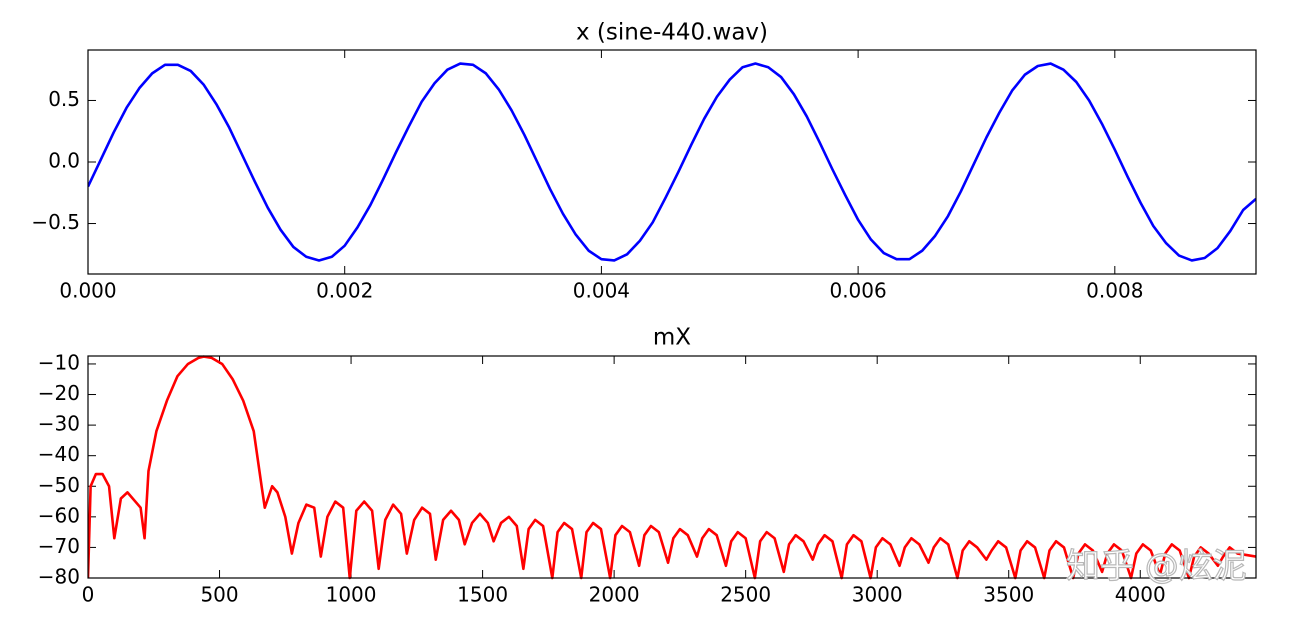 This screenshot has height=622, width=1310. What do you see at coordinates (64, 99) in the screenshot?
I see `y-tick-label: 0.5` at bounding box center [64, 99].